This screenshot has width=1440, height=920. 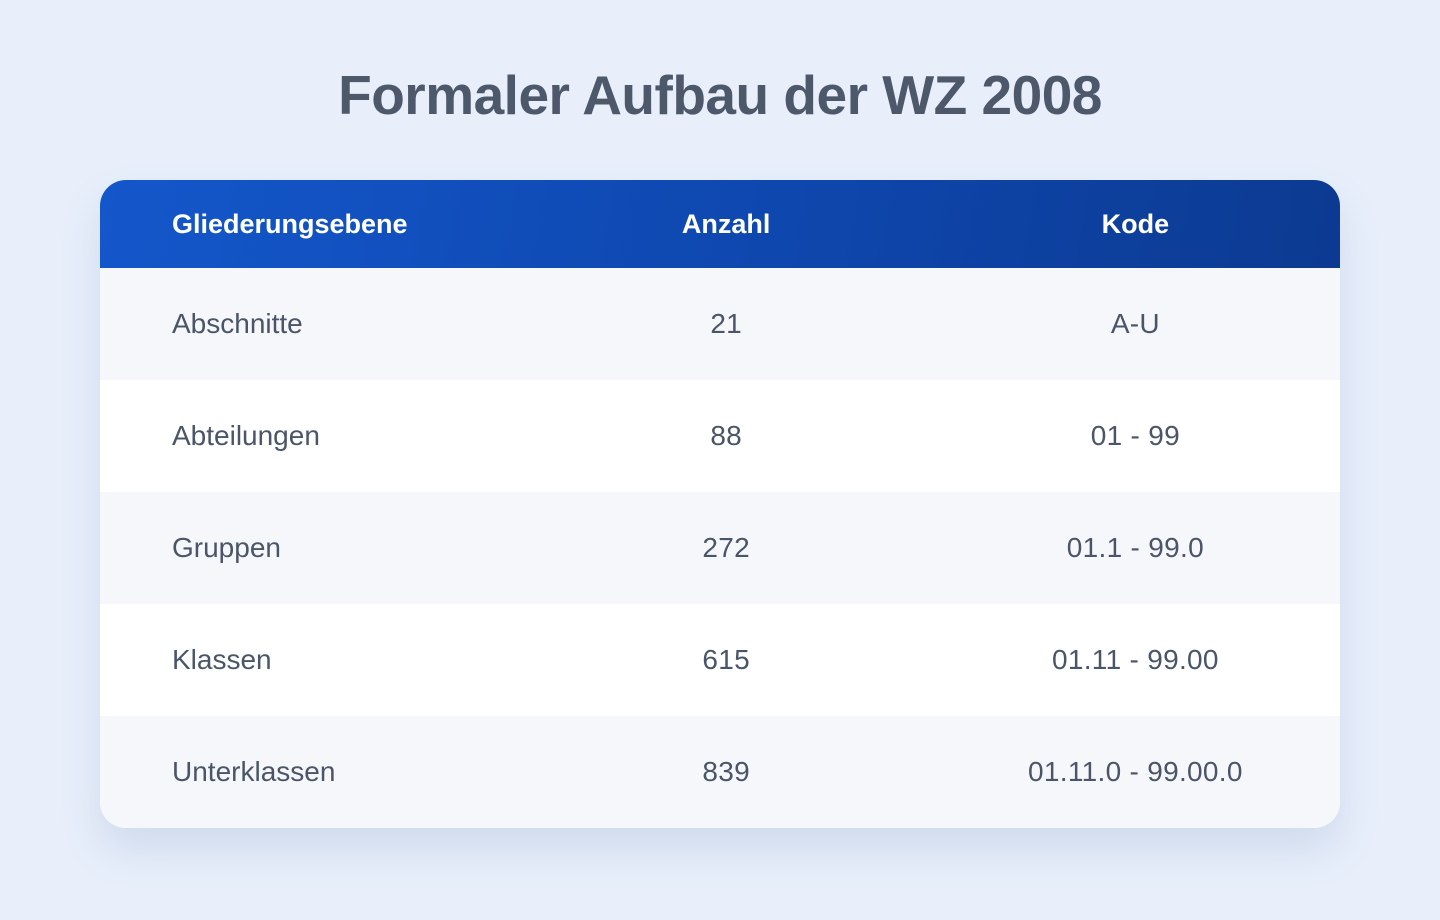 What do you see at coordinates (226, 547) in the screenshot?
I see `cell-level: Gruppen` at bounding box center [226, 547].